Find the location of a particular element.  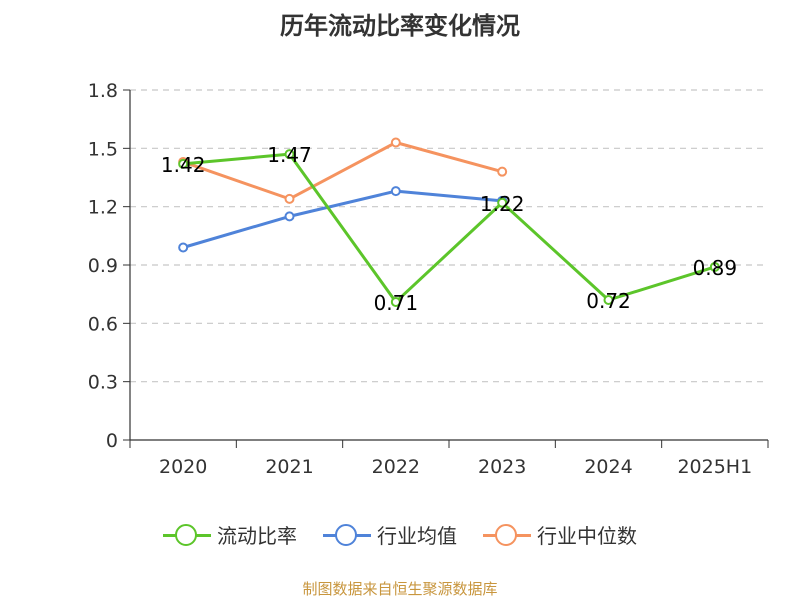

x-tick-label: 2025H1 is located at coordinates (714, 467).